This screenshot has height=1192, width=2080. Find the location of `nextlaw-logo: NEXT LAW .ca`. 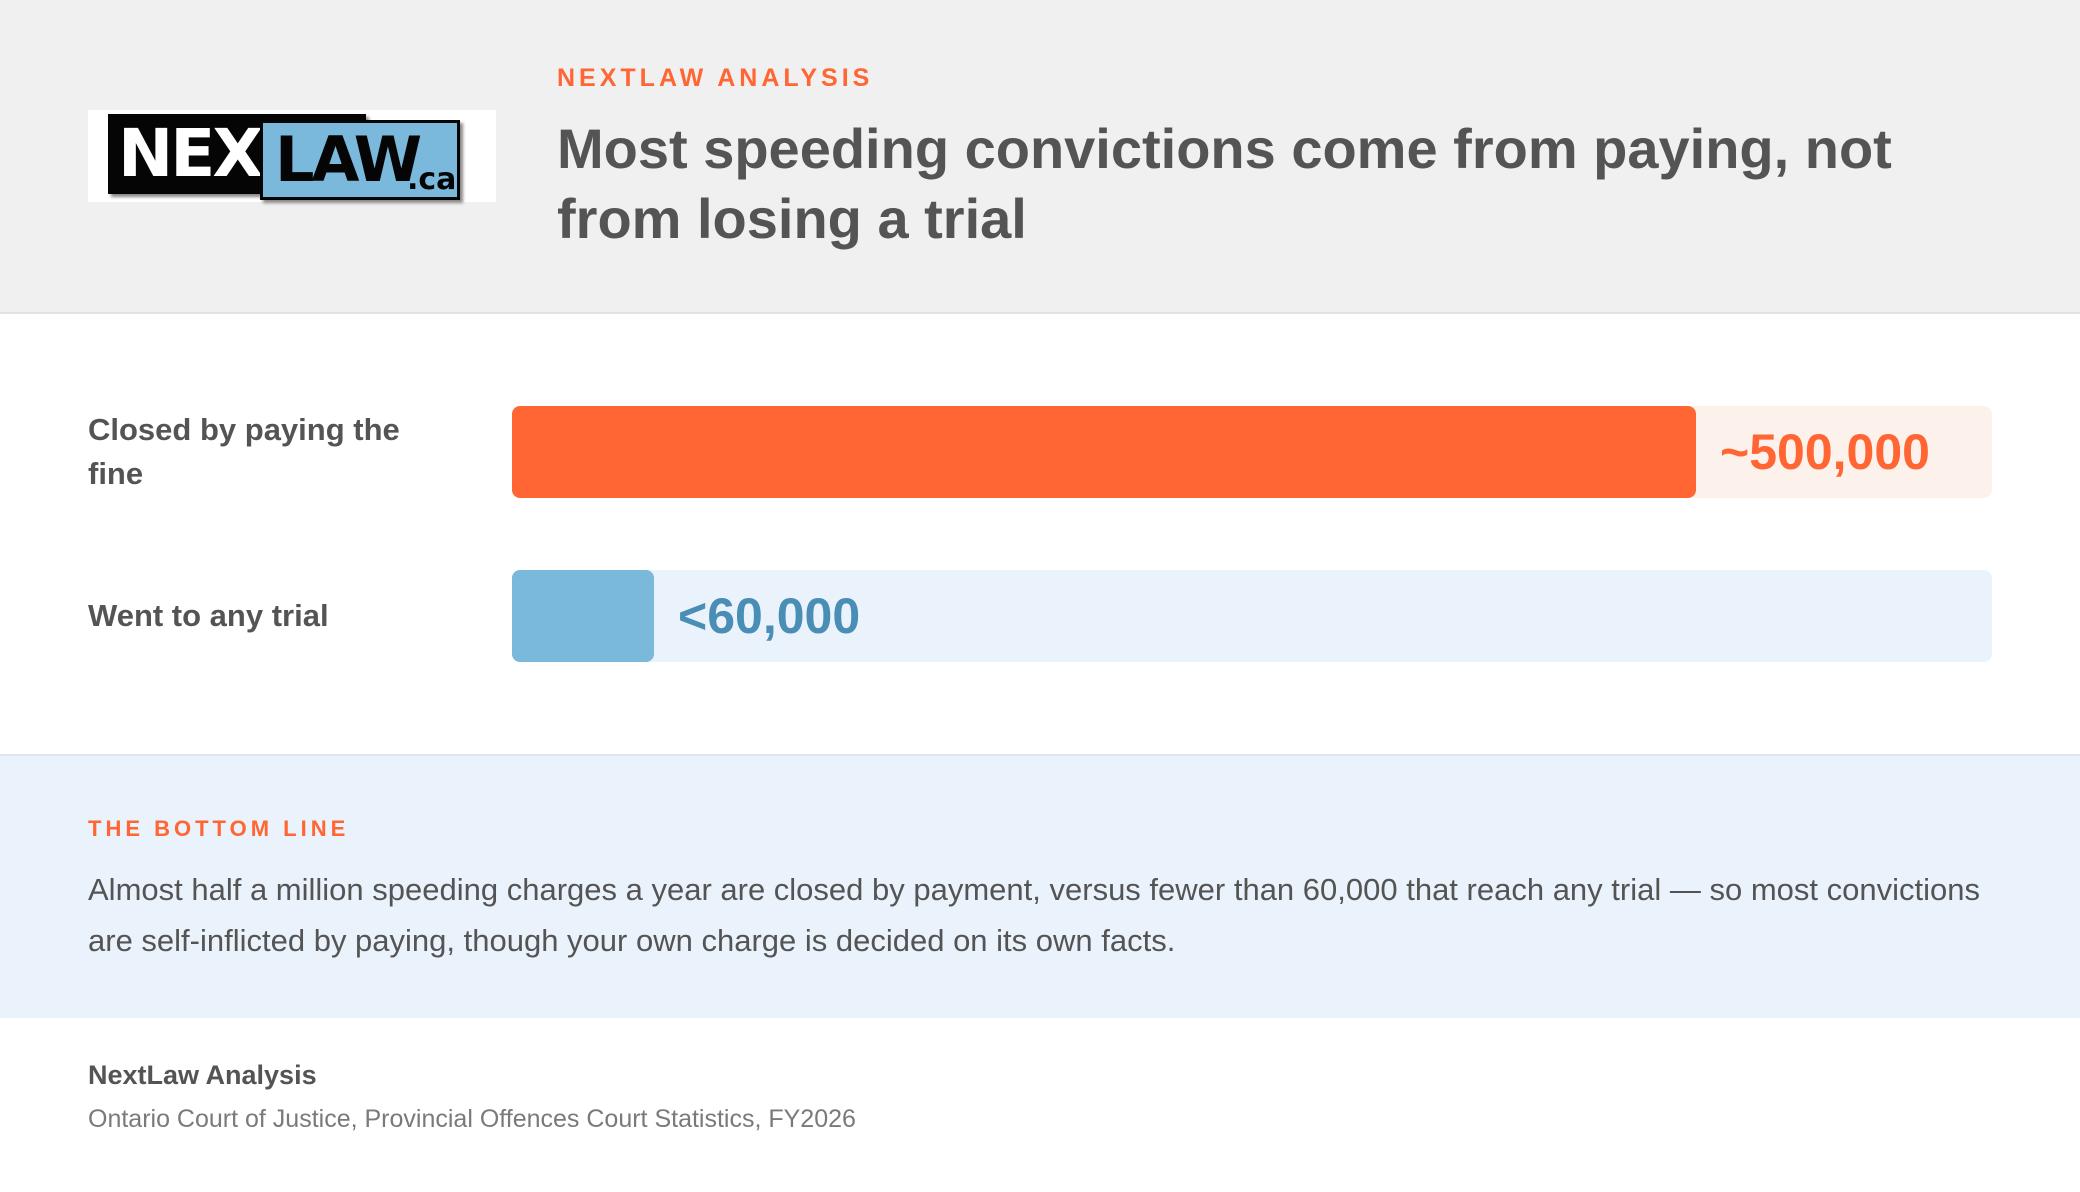

nextlaw-logo: NEXT LAW .ca is located at coordinates (292, 156).